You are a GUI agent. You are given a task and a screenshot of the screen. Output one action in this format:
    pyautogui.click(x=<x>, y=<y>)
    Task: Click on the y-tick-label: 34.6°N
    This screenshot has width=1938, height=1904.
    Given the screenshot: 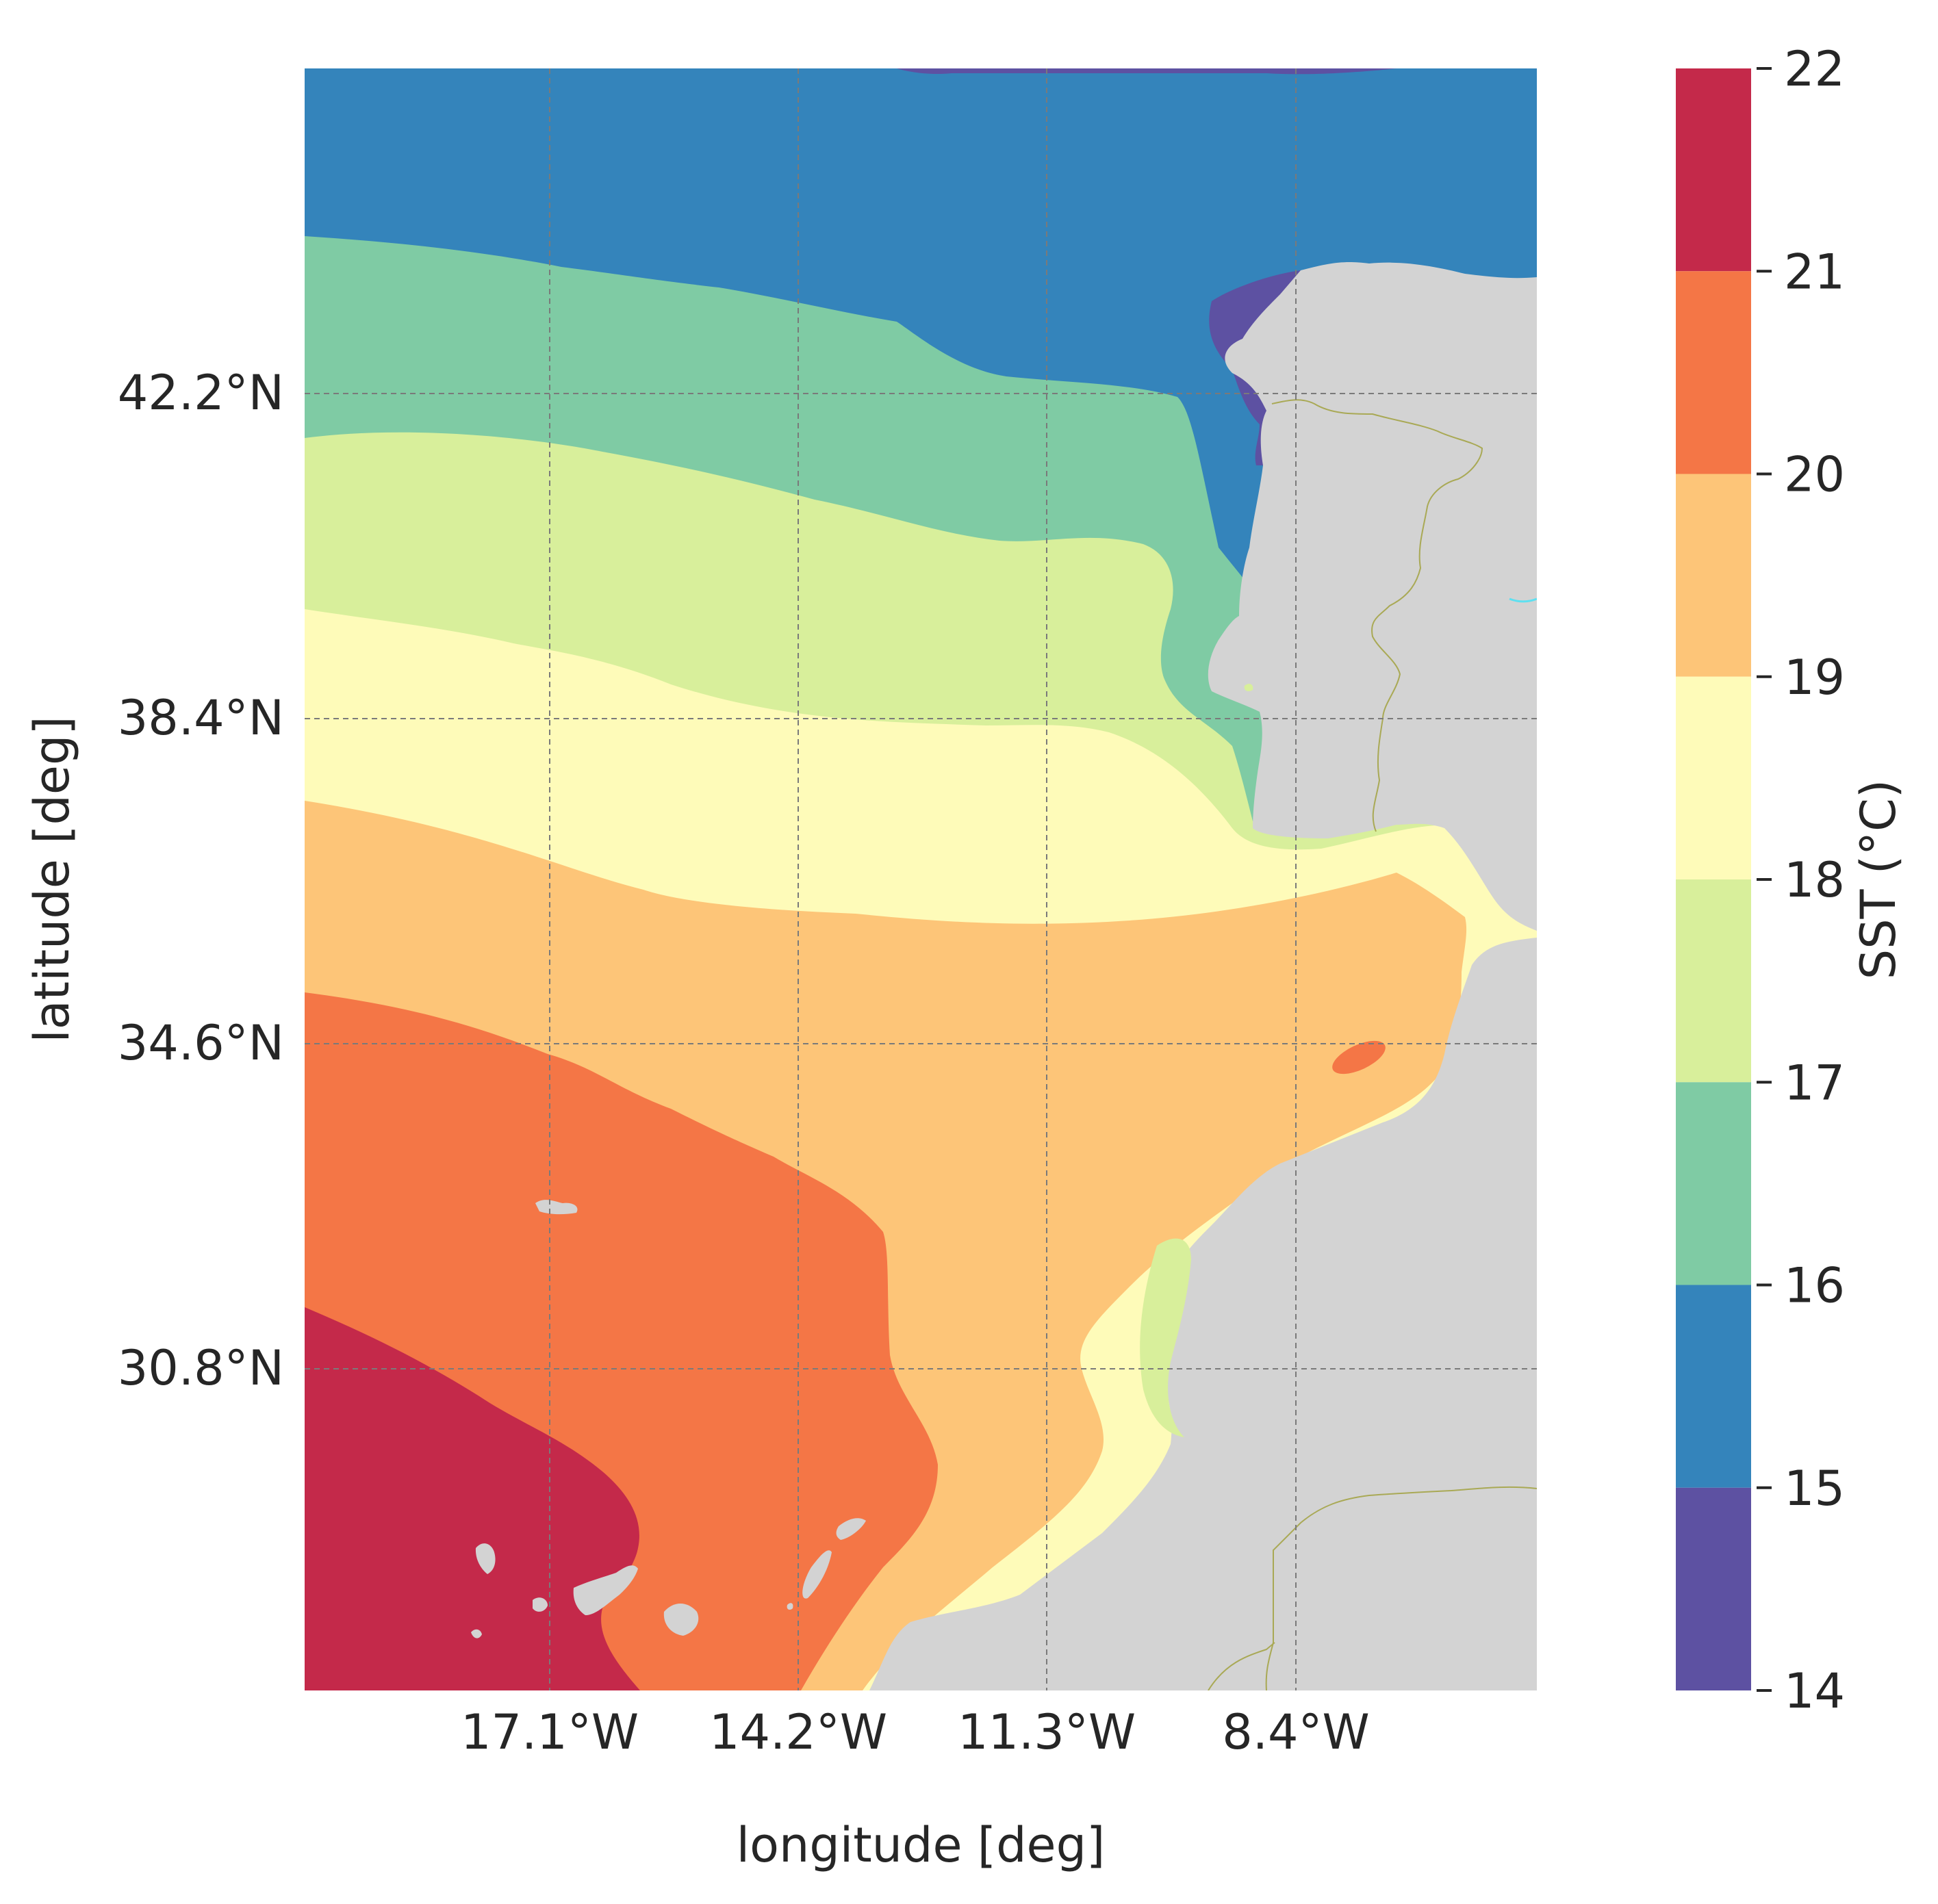 What is the action you would take?
    pyautogui.click(x=201, y=1043)
    